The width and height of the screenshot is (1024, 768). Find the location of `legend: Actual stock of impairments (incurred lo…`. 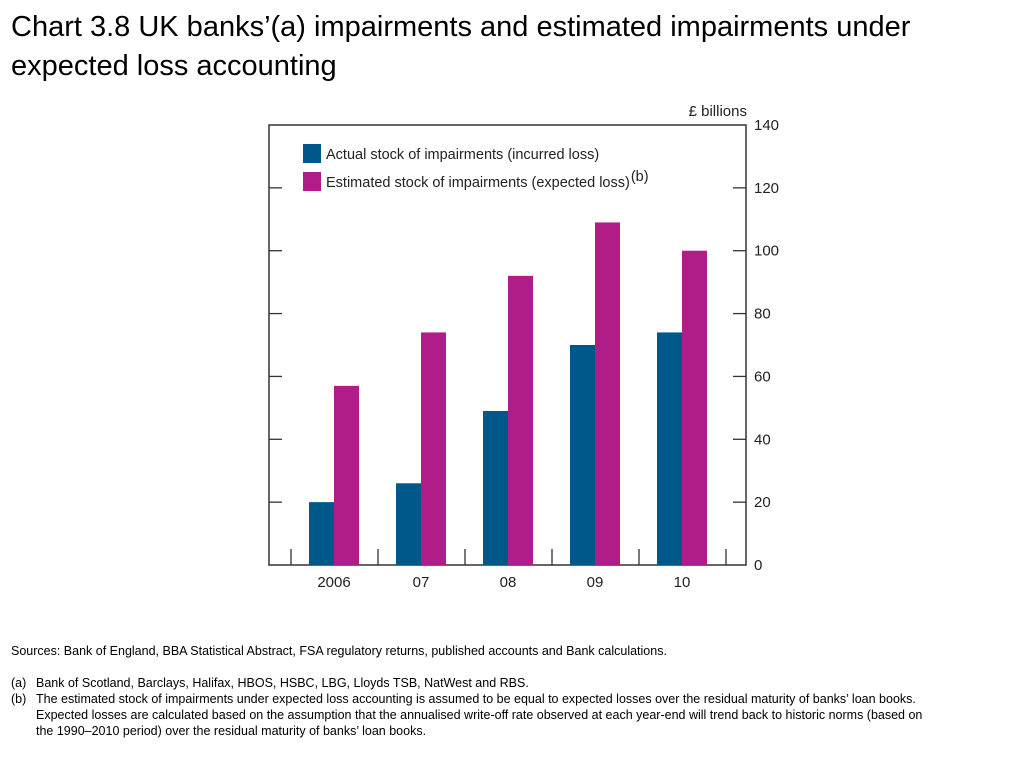

legend: Actual stock of impairments (incurred lo… is located at coordinates (476, 167).